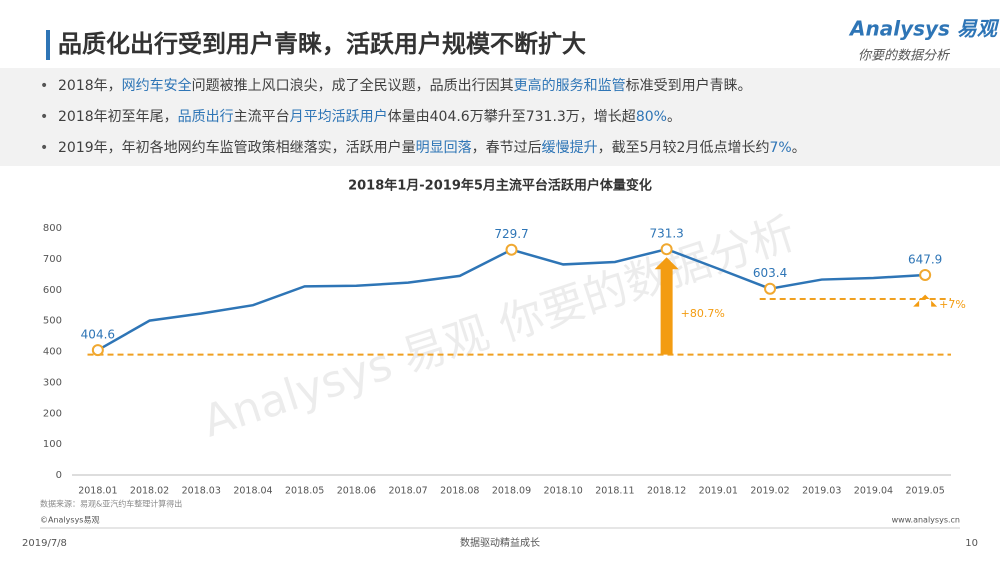 The width and height of the screenshot is (1000, 563). What do you see at coordinates (97, 491) in the screenshot?
I see `x-tick-label: 2018.01` at bounding box center [97, 491].